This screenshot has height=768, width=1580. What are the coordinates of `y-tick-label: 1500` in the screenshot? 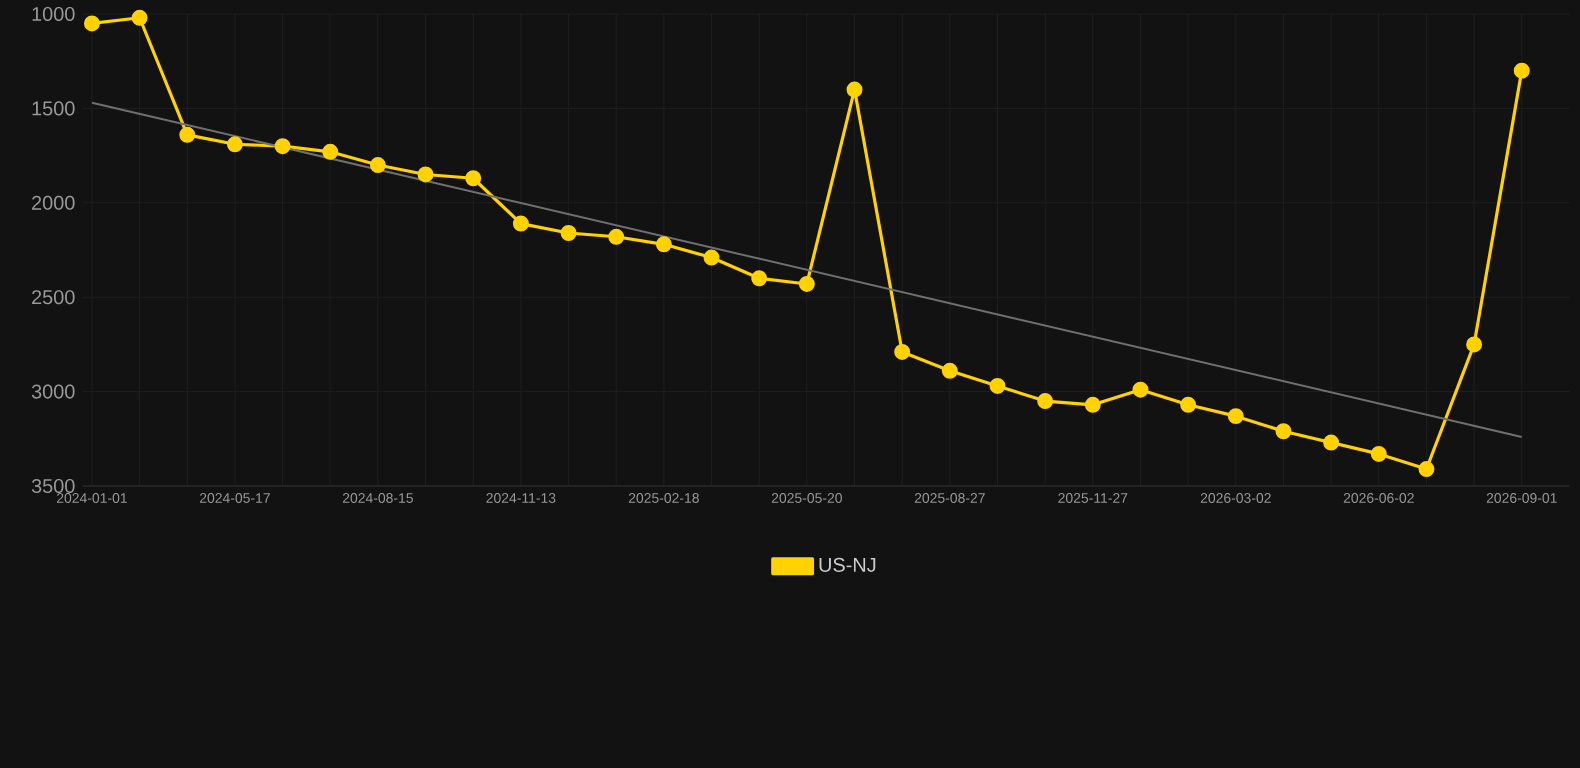 It's located at (53, 108).